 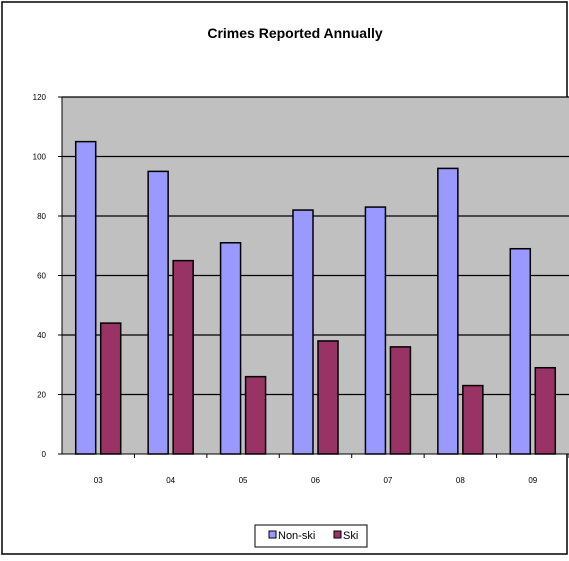 I want to click on x-tick-label: 08, so click(x=460, y=480).